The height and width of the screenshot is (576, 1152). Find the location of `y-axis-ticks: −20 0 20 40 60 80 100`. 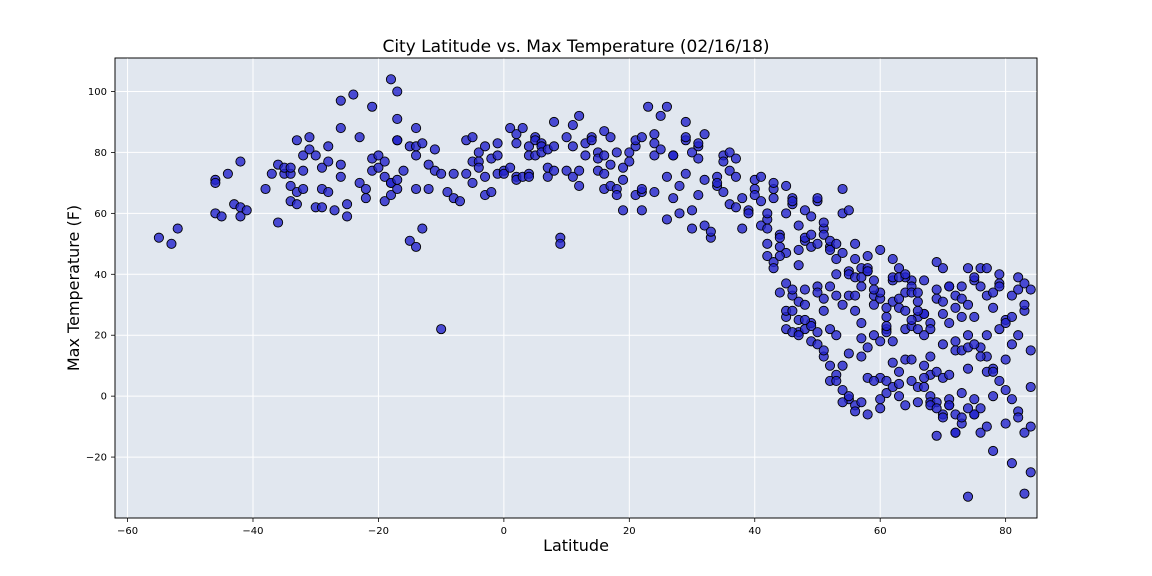

y-axis-ticks: −20 0 20 40 60 80 100 is located at coordinates (100, 275).